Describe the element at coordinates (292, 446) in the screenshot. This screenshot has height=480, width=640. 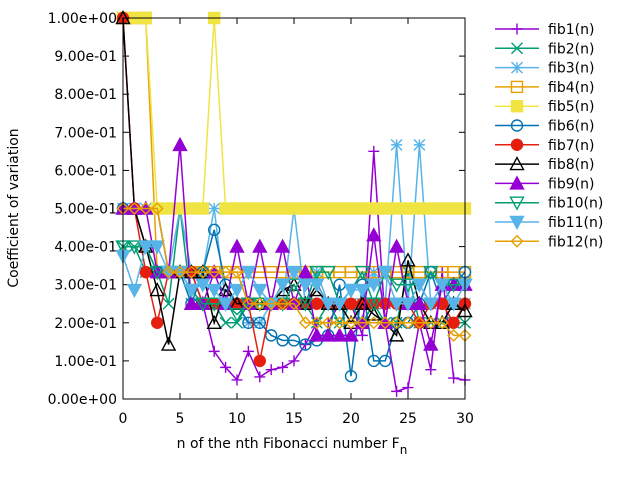
I see `x-axis-label: n of the nth Fibonacci number Fn` at that location.